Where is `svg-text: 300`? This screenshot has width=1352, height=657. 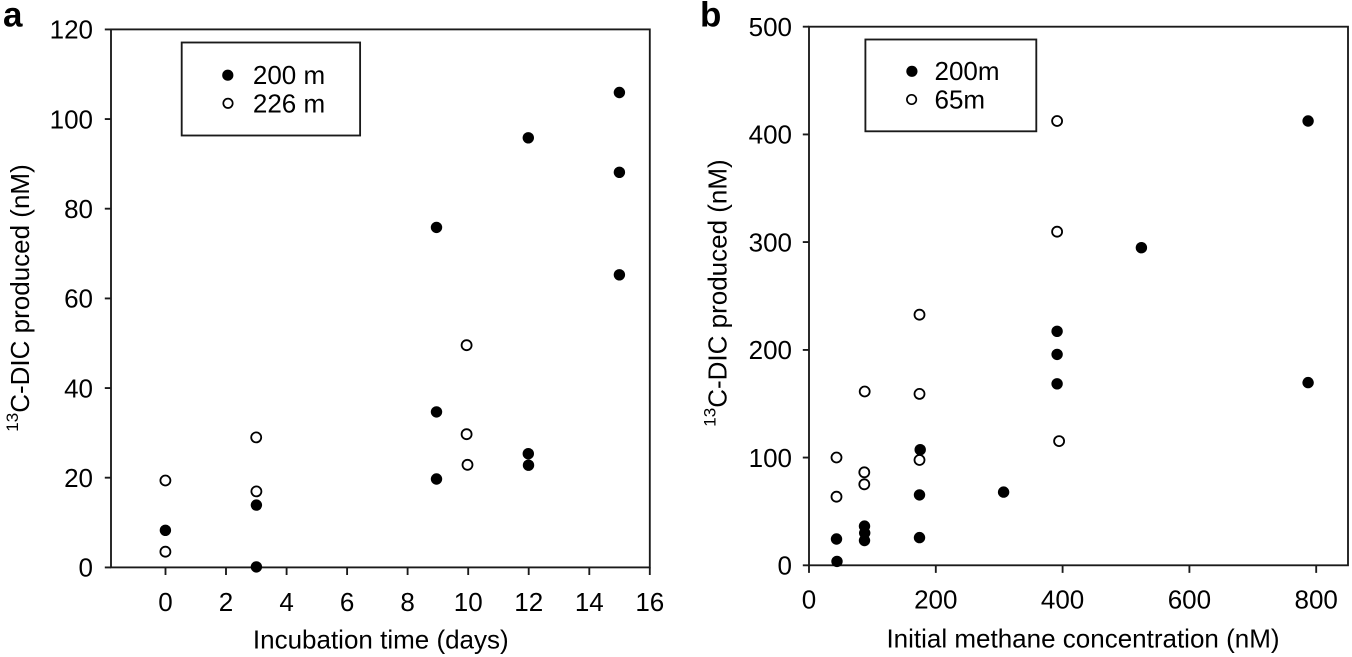
svg-text: 300 is located at coordinates (770, 242).